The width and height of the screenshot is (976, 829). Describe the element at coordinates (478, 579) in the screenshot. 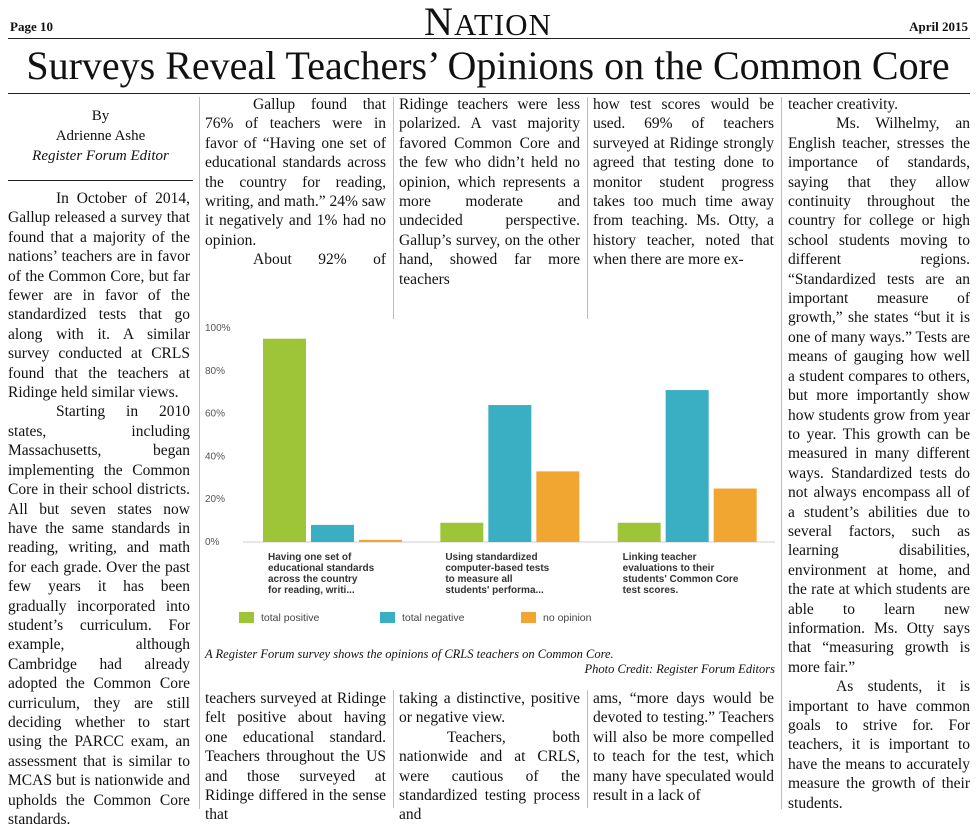

I see `x-category-label: to measure all` at that location.